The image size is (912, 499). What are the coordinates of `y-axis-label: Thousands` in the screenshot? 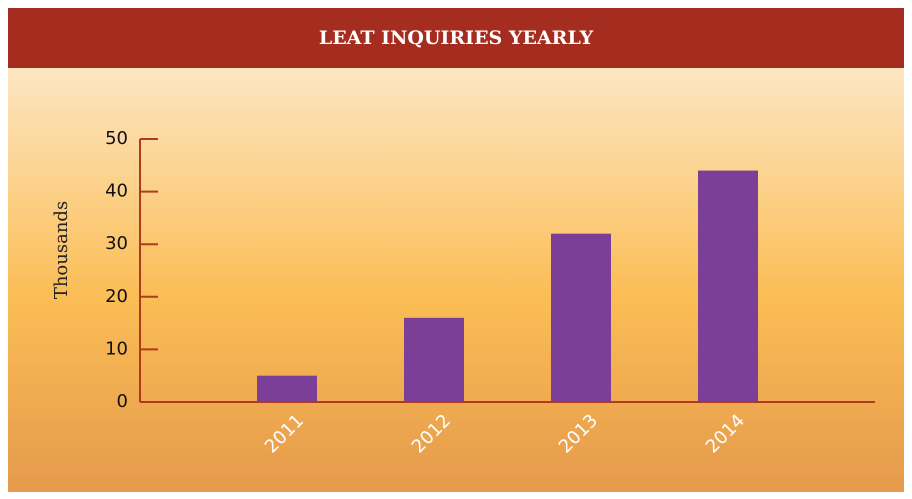 It's located at (61, 250).